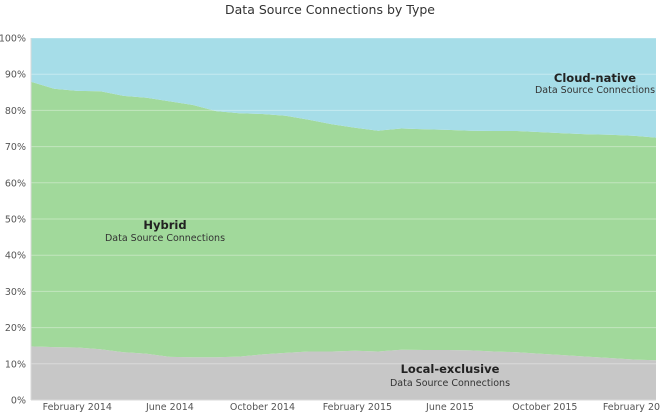  I want to click on x-tick-label: February 2015, so click(357, 407).